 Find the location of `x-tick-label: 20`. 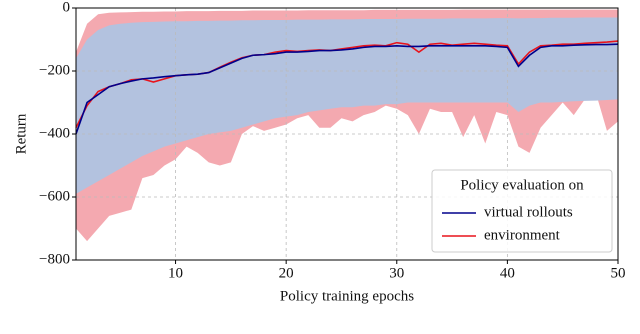

x-tick-label: 20 is located at coordinates (286, 273).